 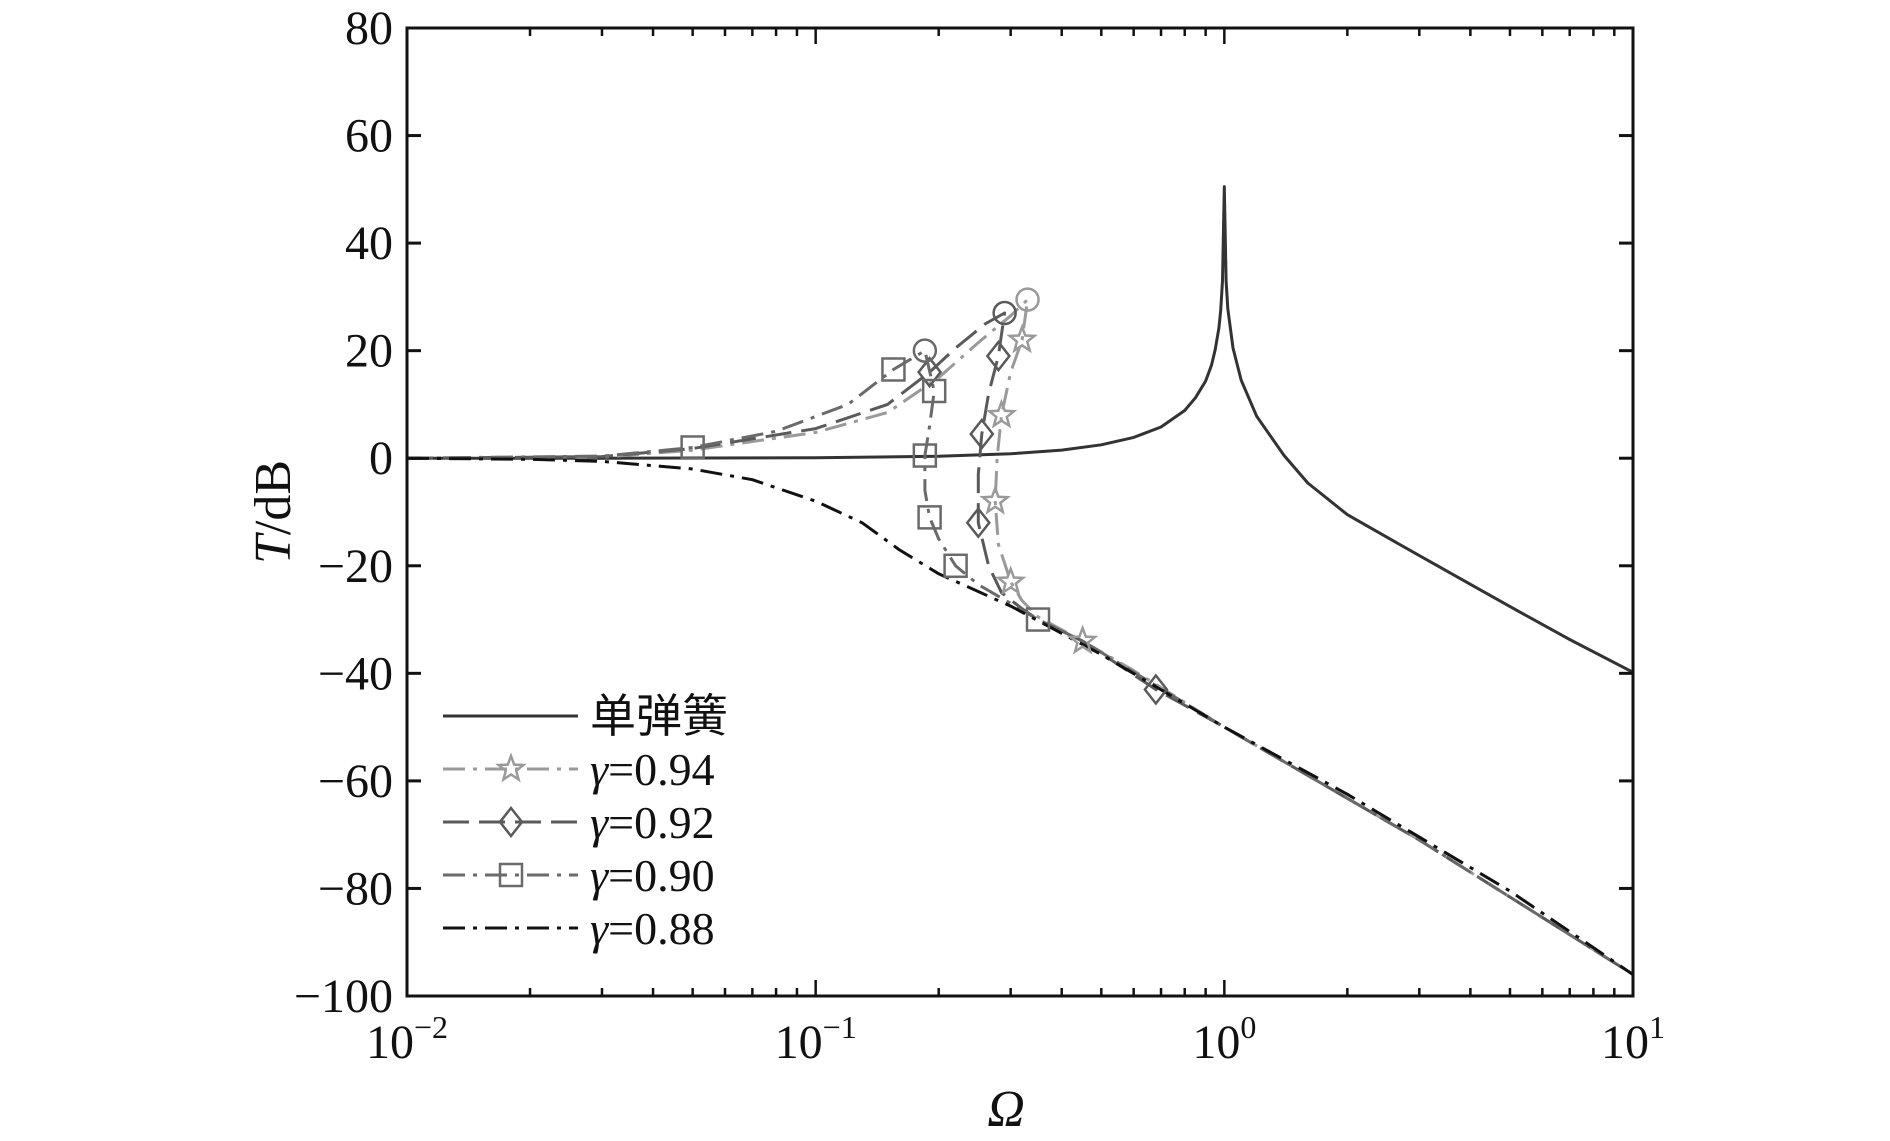 What do you see at coordinates (355, 673) in the screenshot?
I see `y-tick-label-6: −40` at bounding box center [355, 673].